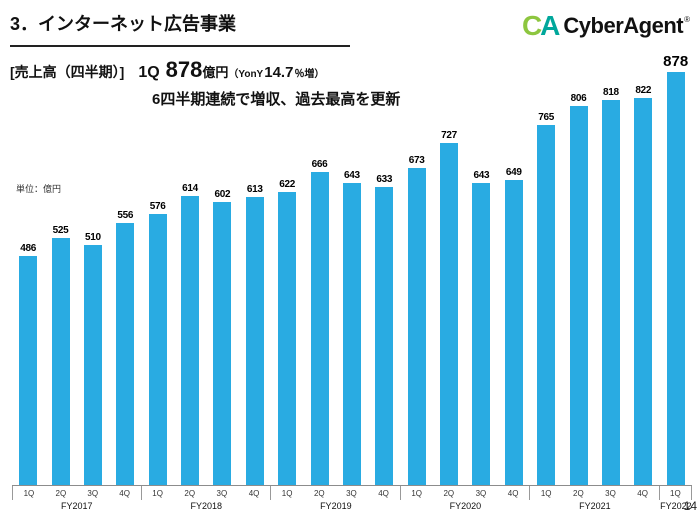  I want to click on fiscal-year-label: FY2020, so click(465, 506).